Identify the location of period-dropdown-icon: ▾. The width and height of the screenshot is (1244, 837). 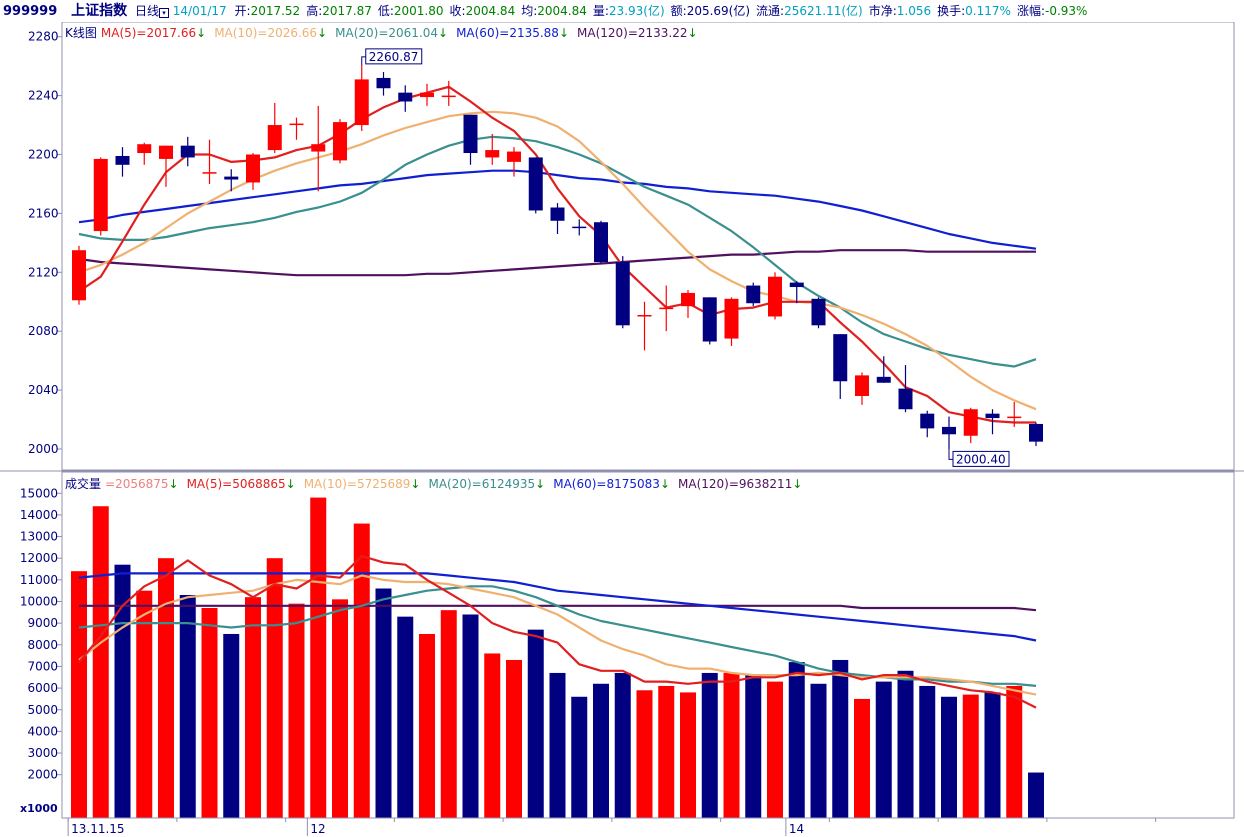
(163, 13).